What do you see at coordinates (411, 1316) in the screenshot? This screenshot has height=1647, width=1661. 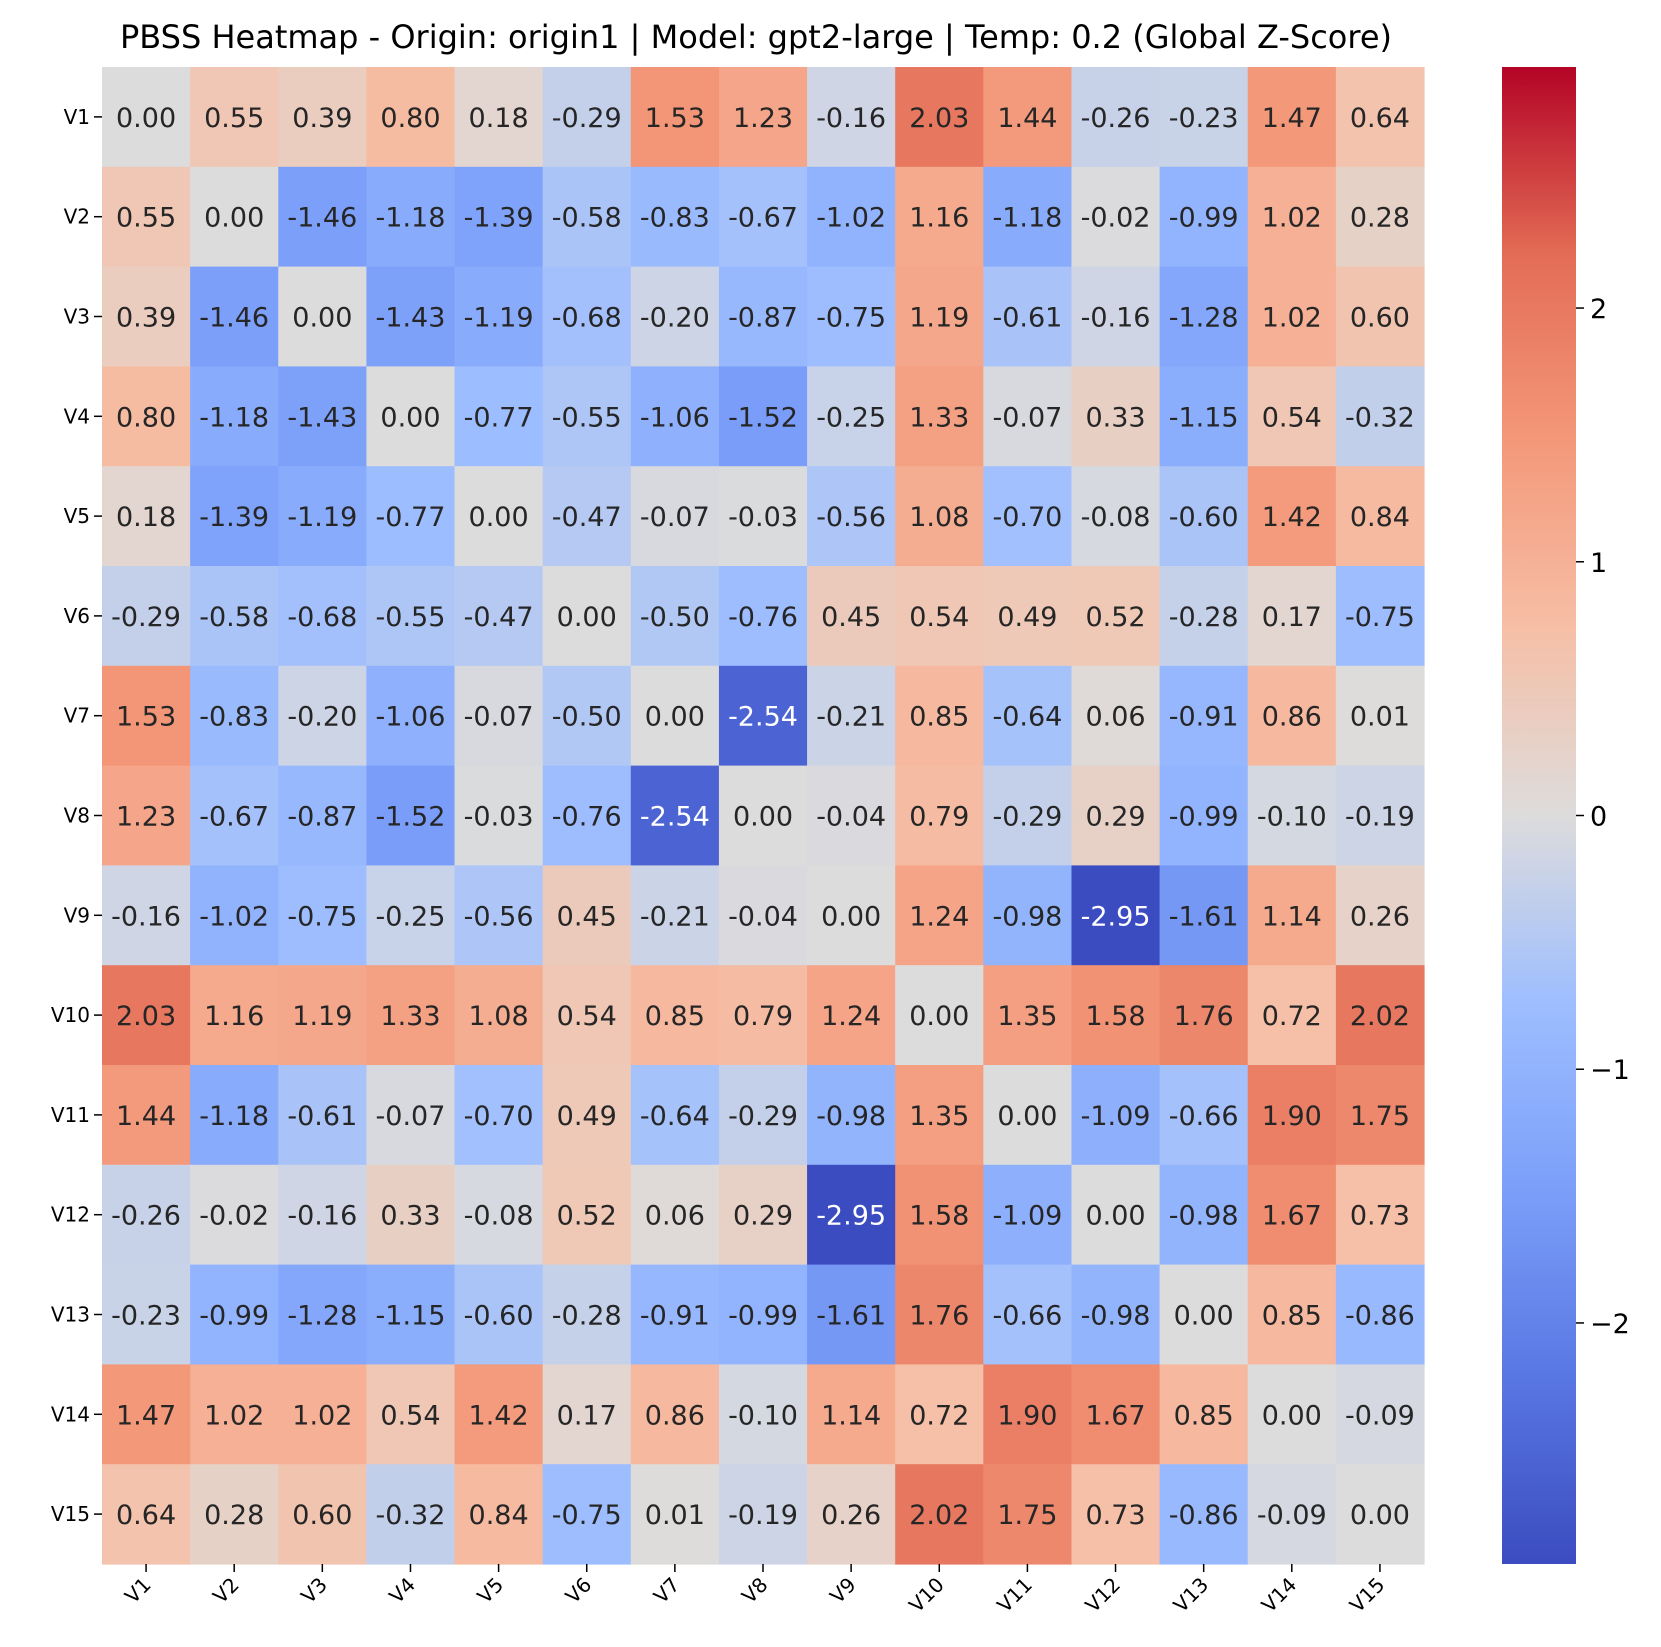 I see `cell-value-label: -1.15` at bounding box center [411, 1316].